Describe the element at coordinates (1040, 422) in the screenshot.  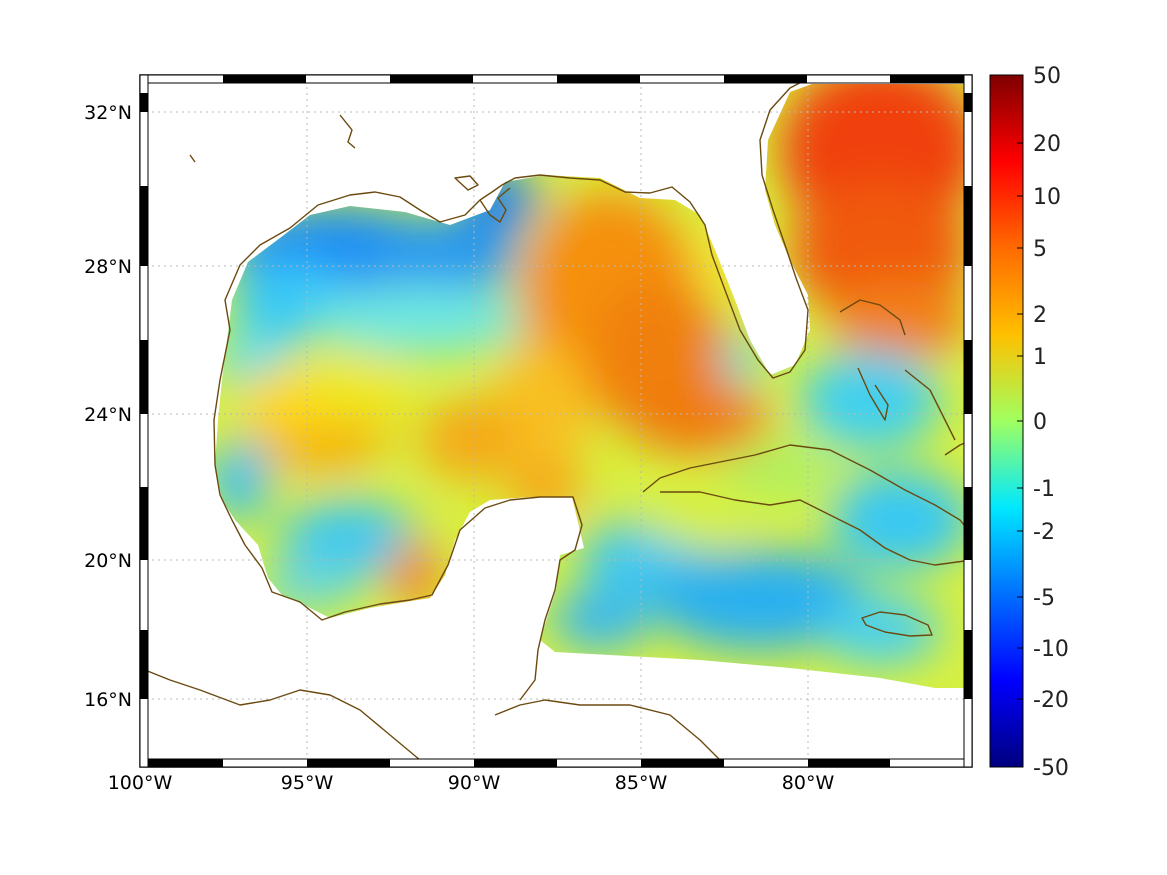
I see `colorbar-label: 0` at that location.